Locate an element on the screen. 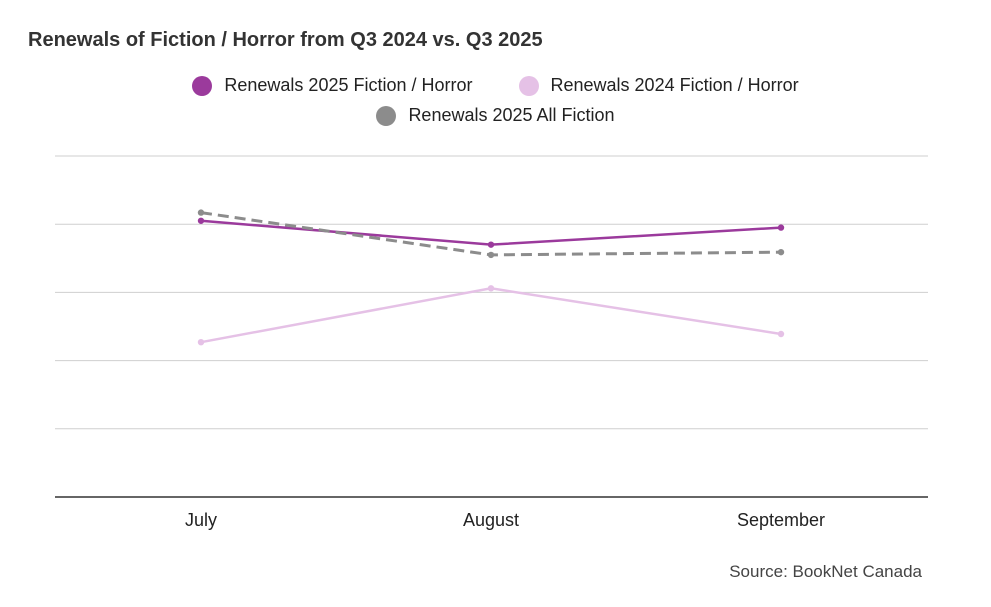 The image size is (991, 607). legend-row-2: Renewals 2025 All Fiction is located at coordinates (495, 115).